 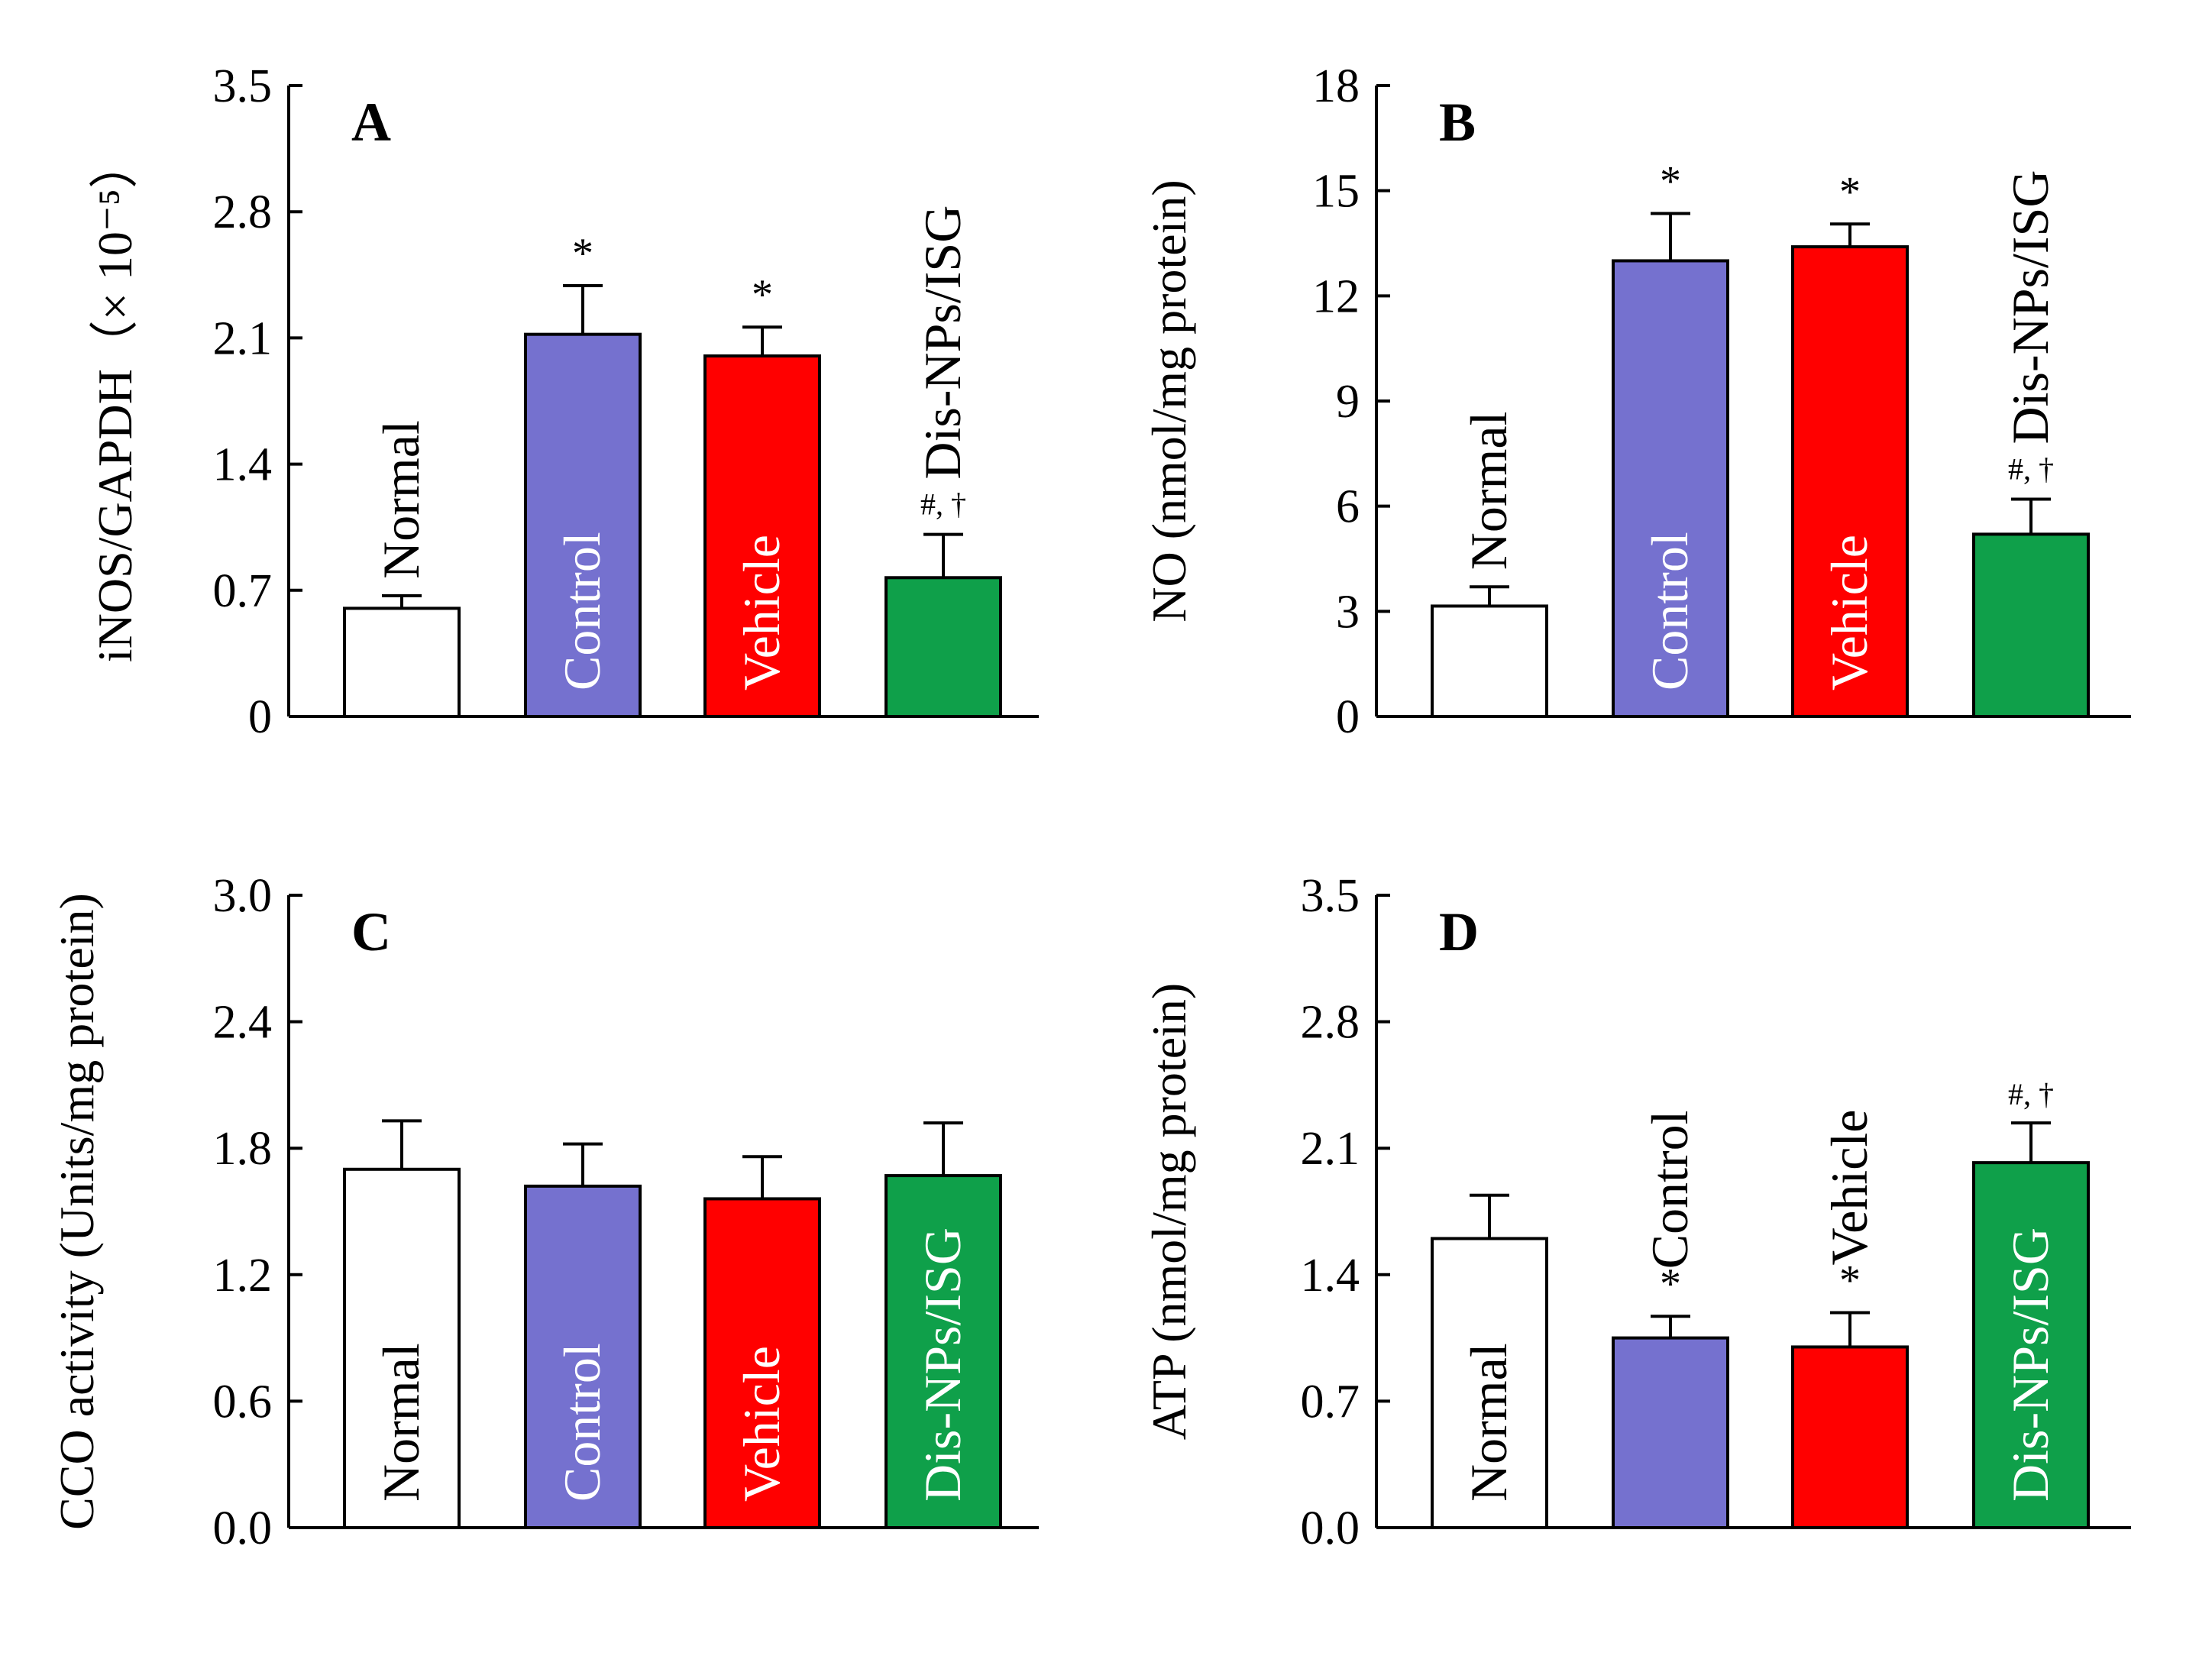 I want to click on panel-a-y-tick-label: 2.1, so click(x=243, y=338).